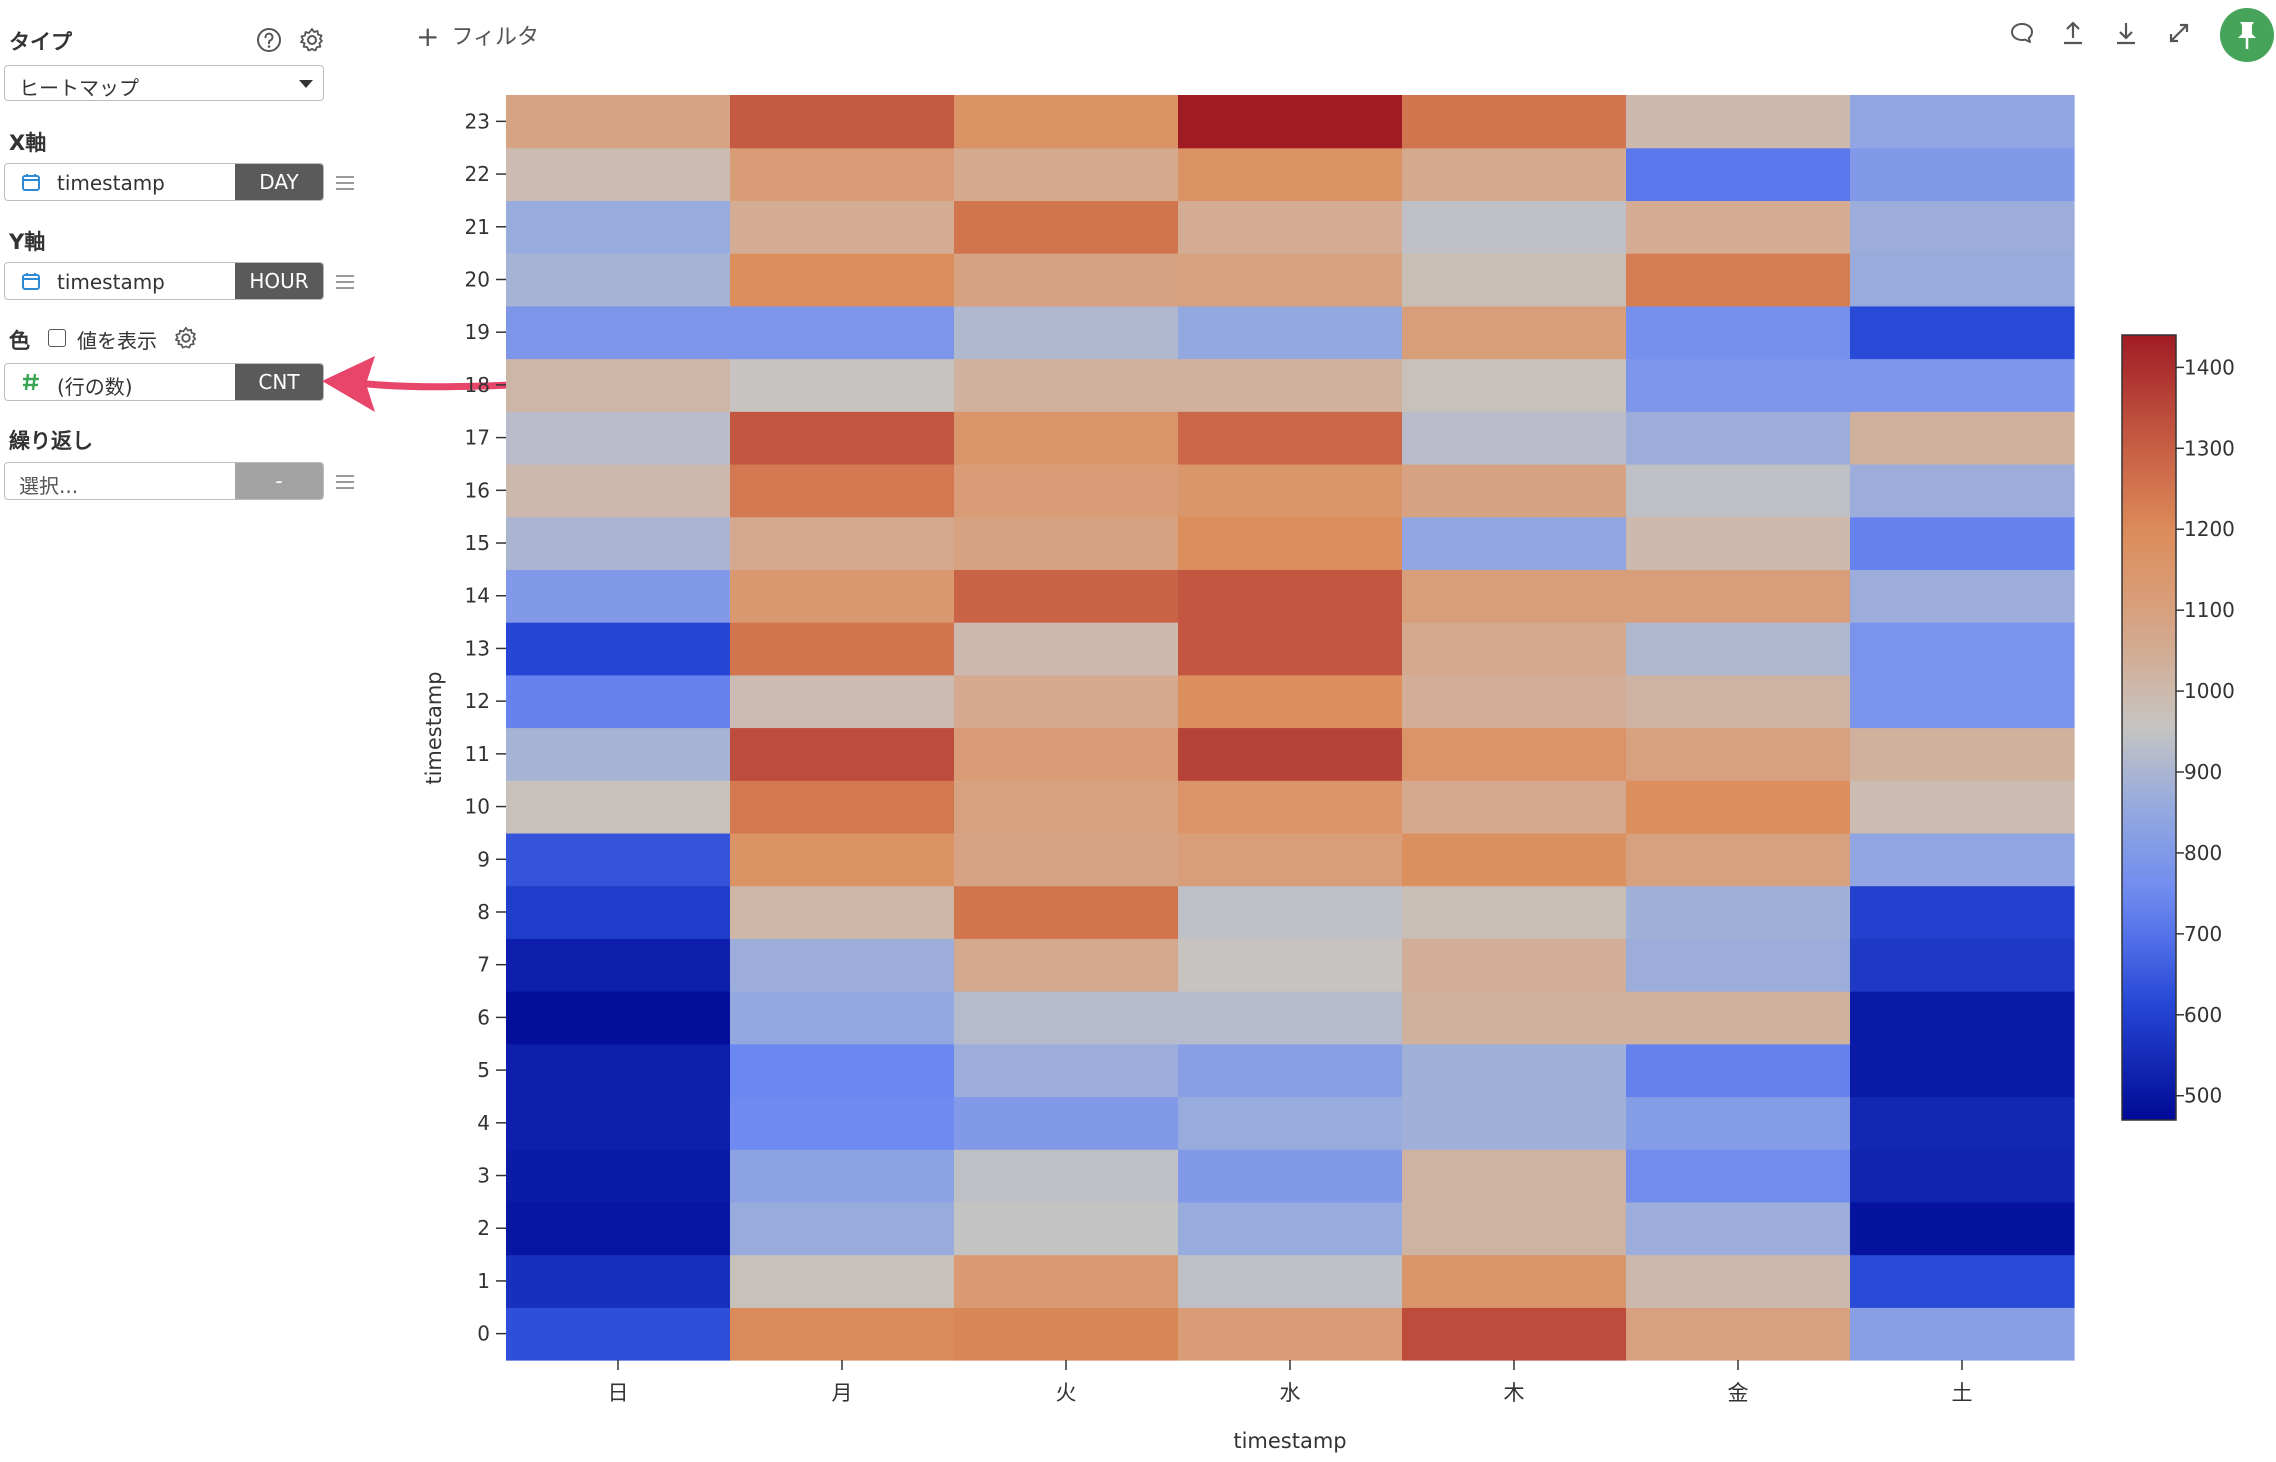  Describe the element at coordinates (31, 281) in the screenshot. I see `calendar-icon` at that location.